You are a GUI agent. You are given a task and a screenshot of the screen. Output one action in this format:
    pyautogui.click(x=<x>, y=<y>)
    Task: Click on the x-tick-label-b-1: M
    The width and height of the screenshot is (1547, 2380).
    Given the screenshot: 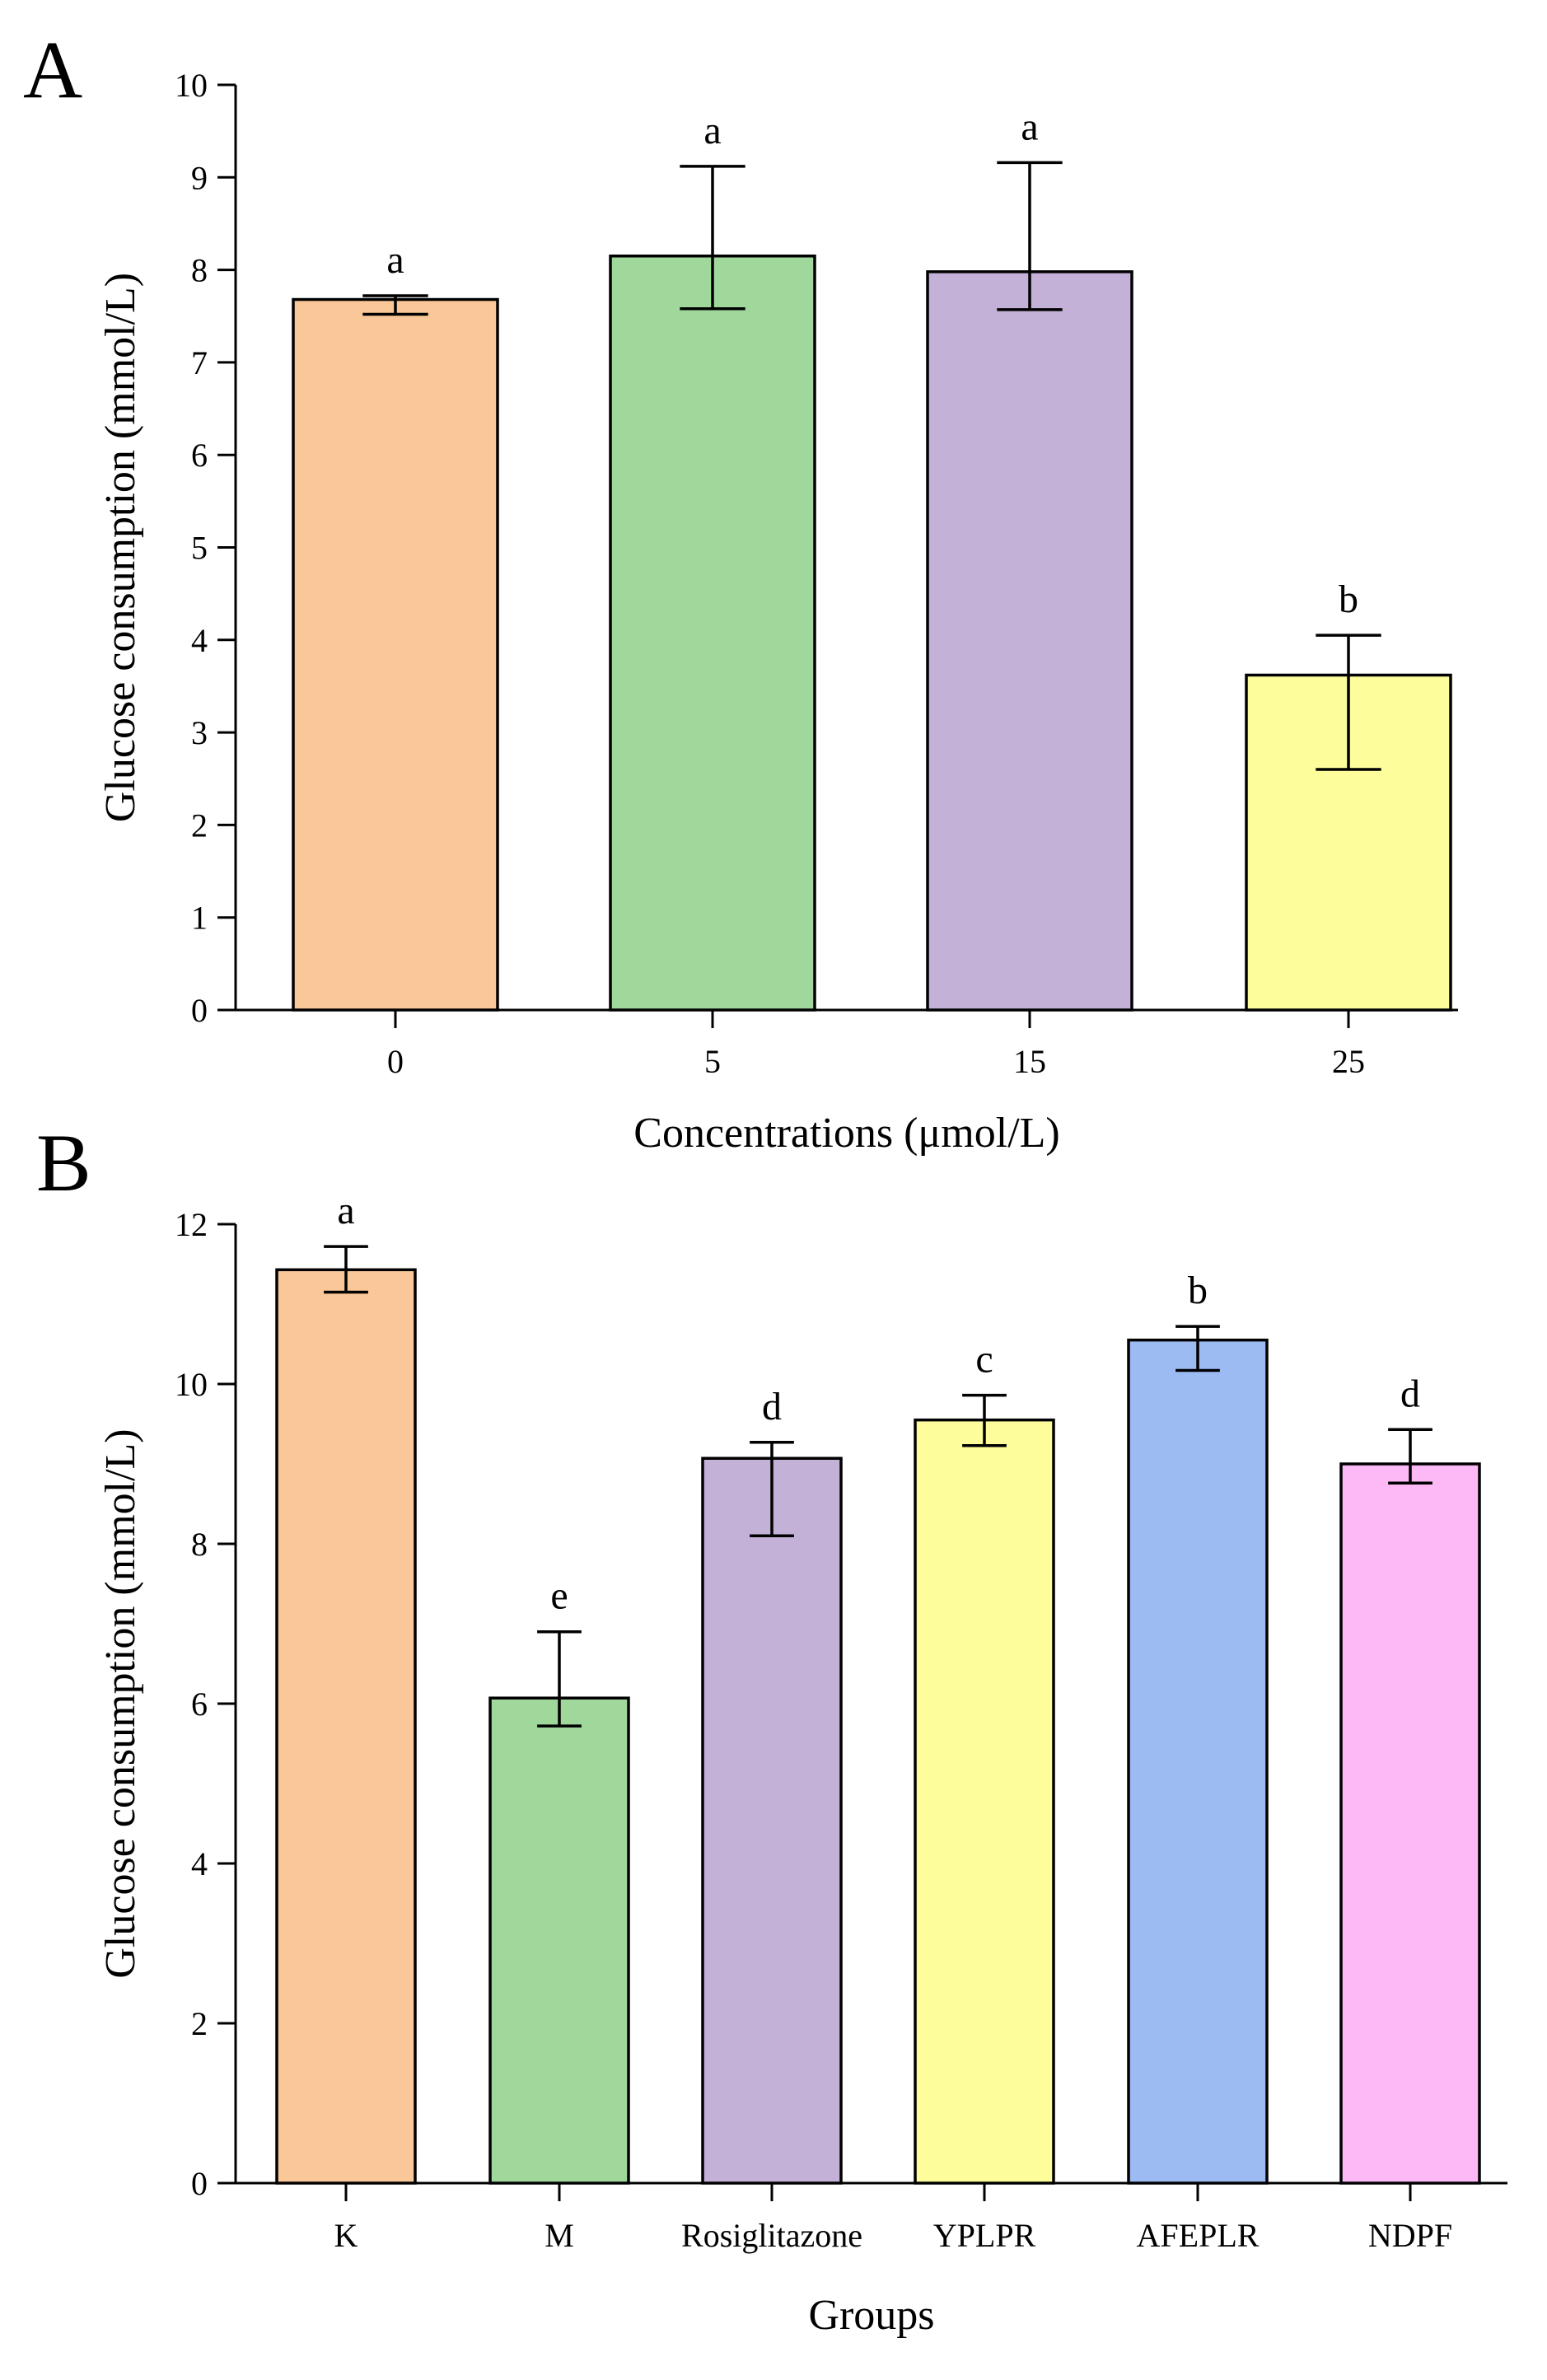 What is the action you would take?
    pyautogui.click(x=559, y=2235)
    